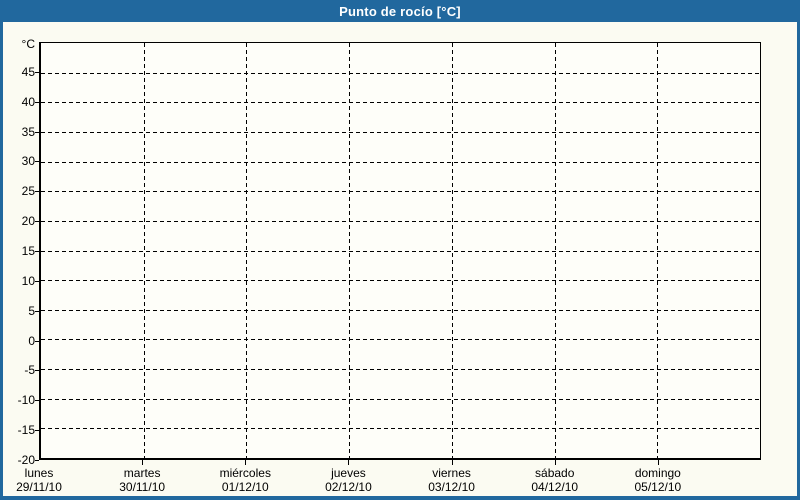 The height and width of the screenshot is (500, 800). Describe the element at coordinates (26, 400) in the screenshot. I see `y-tick-label: -10` at that location.